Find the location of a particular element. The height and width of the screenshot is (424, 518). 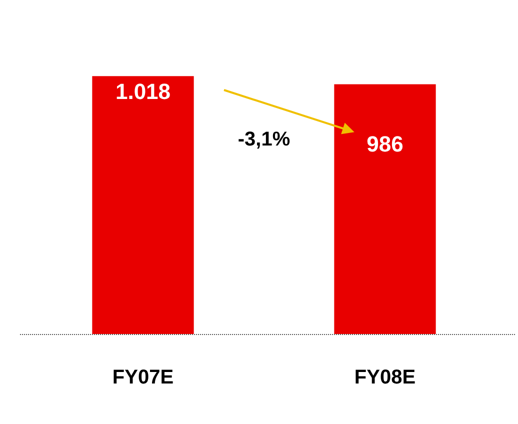

x-tick-label: FY07E is located at coordinates (143, 377).